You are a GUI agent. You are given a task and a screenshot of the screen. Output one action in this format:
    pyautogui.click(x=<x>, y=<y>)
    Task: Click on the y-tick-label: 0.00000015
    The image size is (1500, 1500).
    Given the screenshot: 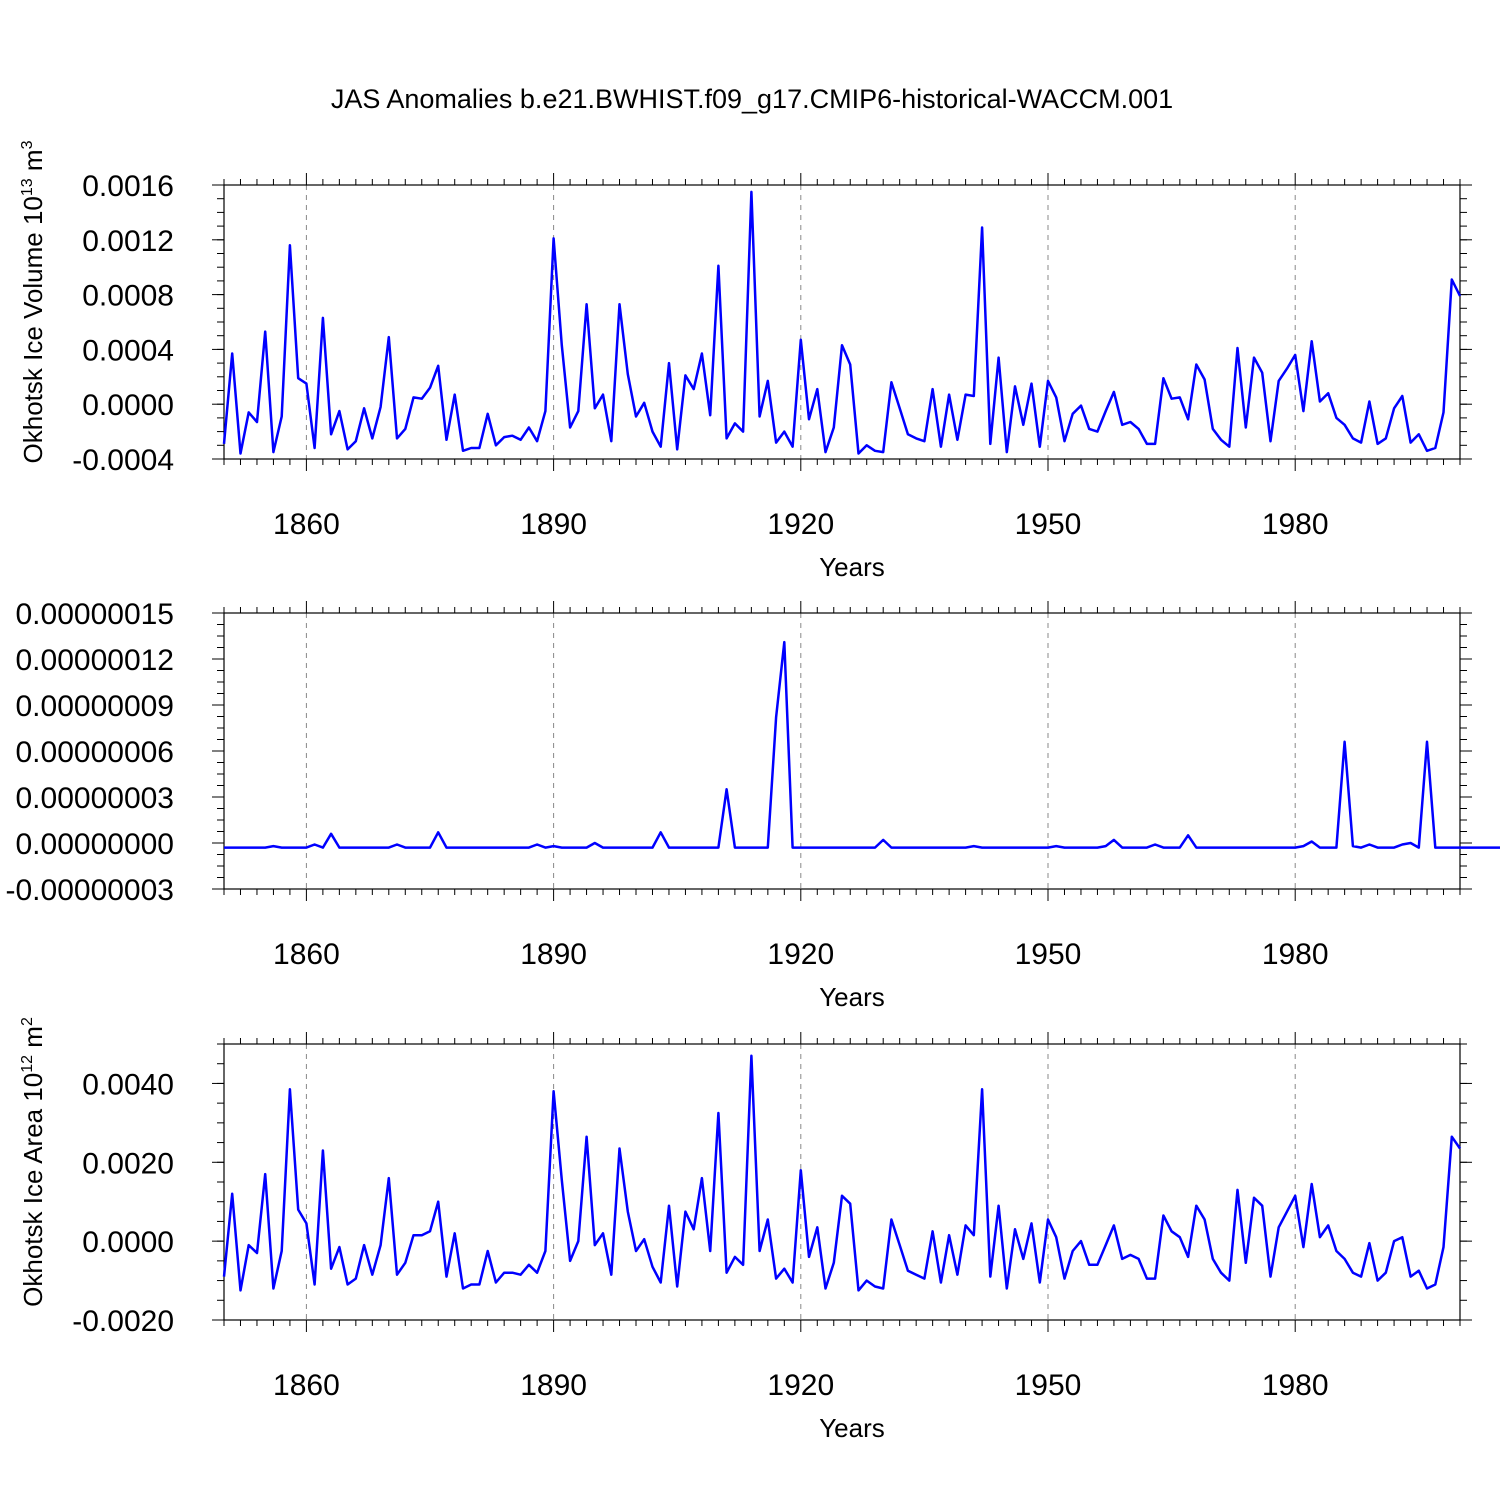 What is the action you would take?
    pyautogui.click(x=95, y=614)
    